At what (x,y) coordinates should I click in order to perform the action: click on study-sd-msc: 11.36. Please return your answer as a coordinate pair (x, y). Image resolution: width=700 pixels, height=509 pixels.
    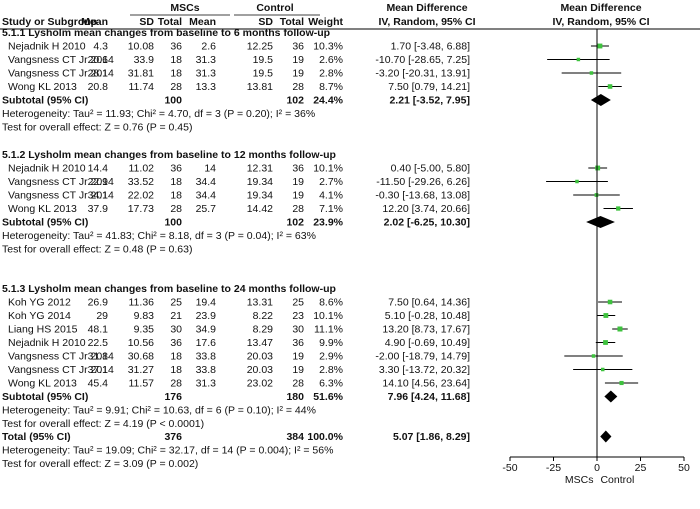
    Looking at the image, I should click on (142, 303).